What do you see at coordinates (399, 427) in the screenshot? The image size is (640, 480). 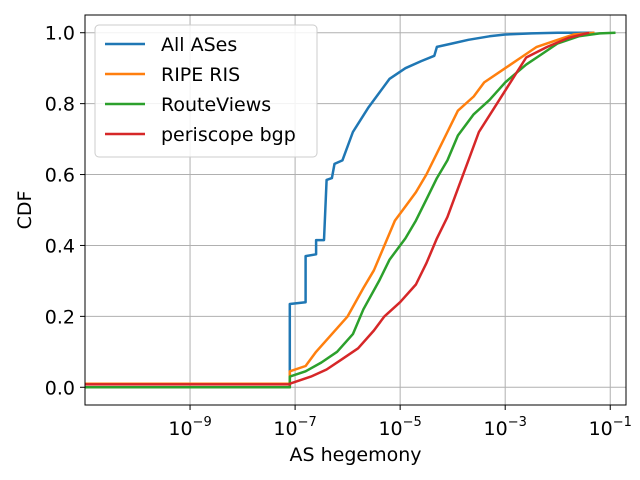 I see `x-tick-label: 10⁻⁵` at bounding box center [399, 427].